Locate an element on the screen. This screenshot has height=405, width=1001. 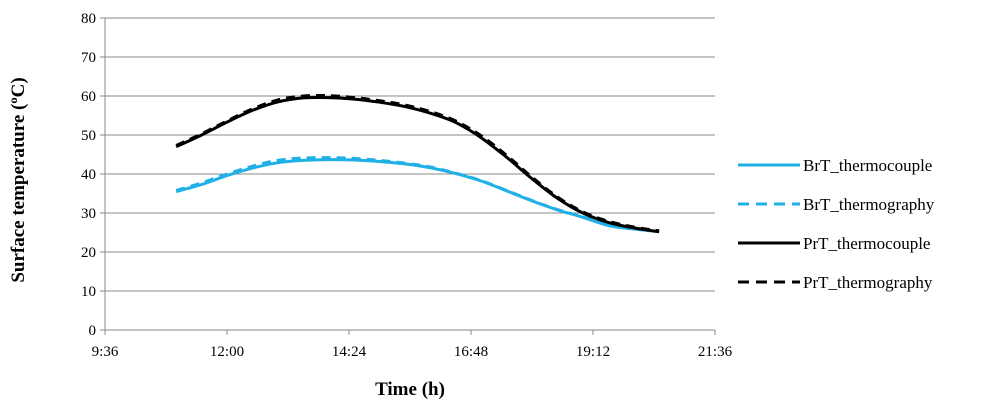
legend-label: BrT_thermography is located at coordinates (869, 204).